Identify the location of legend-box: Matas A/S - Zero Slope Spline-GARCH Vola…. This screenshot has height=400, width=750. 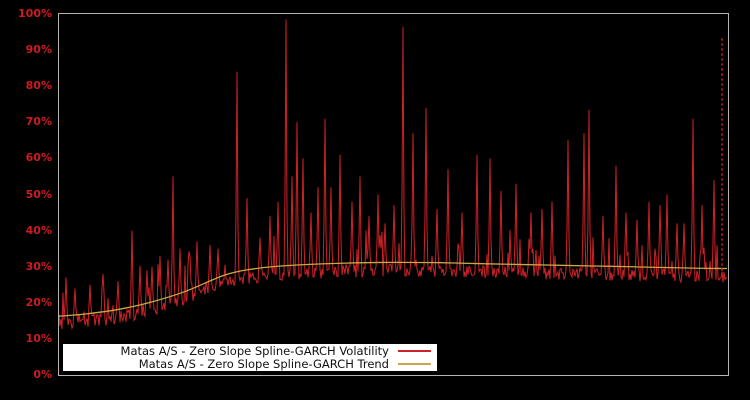
(250, 357).